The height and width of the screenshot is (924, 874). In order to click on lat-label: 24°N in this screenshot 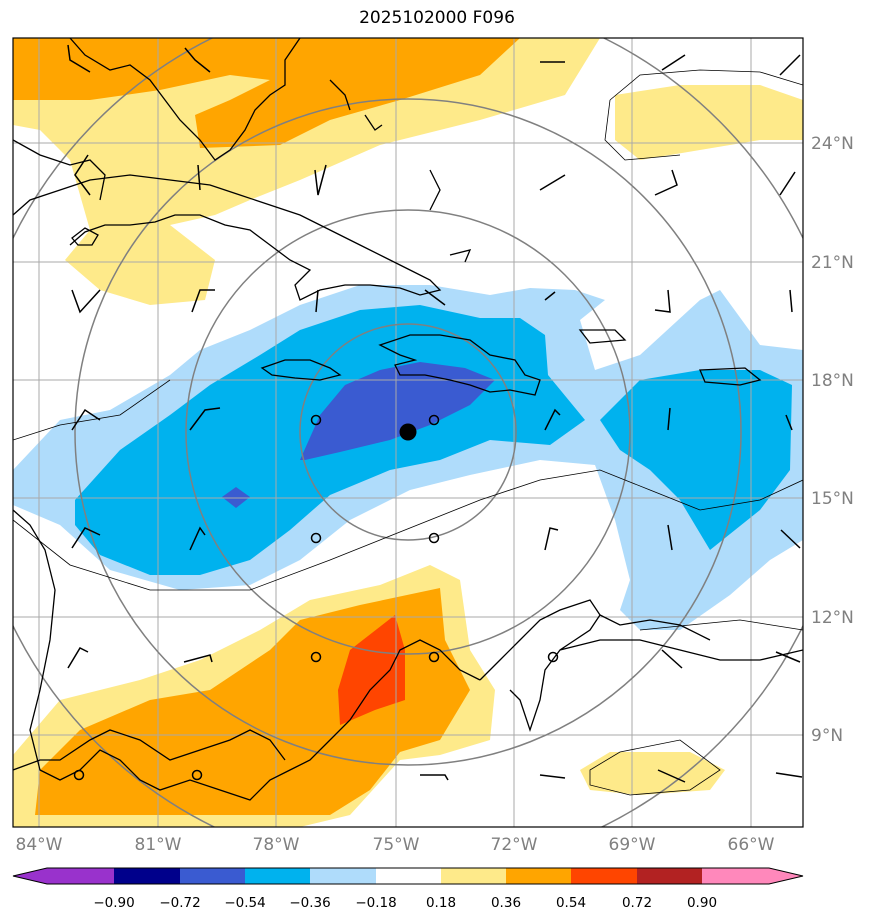, I will do `click(832, 144)`.